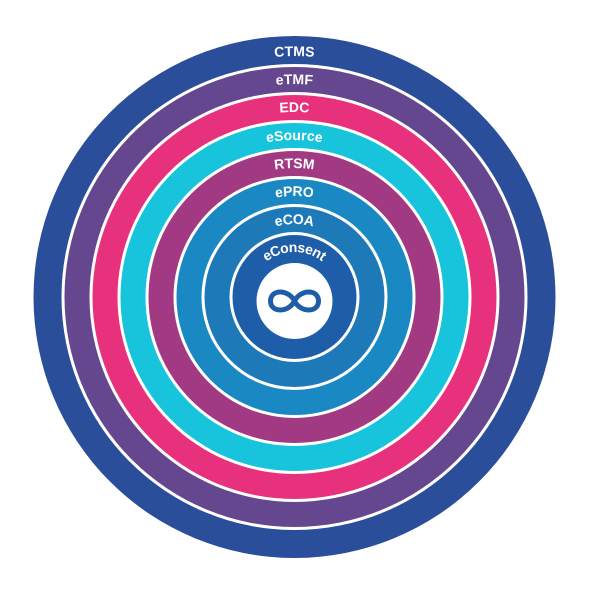  I want to click on ring-label-edc: EDC, so click(294, 107).